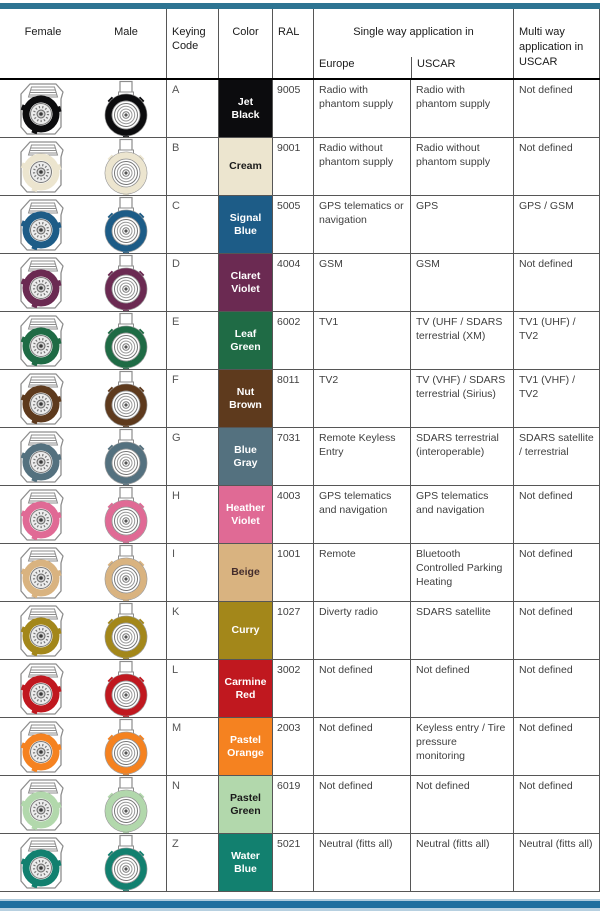 The width and height of the screenshot is (600, 911). I want to click on application-multi-uscar: SDARS satellite / terrestrial, so click(556, 456).